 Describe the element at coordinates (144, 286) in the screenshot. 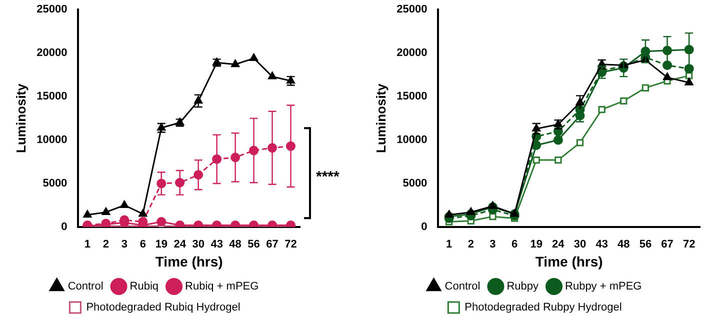

I see `legend-label: Rubiq` at that location.